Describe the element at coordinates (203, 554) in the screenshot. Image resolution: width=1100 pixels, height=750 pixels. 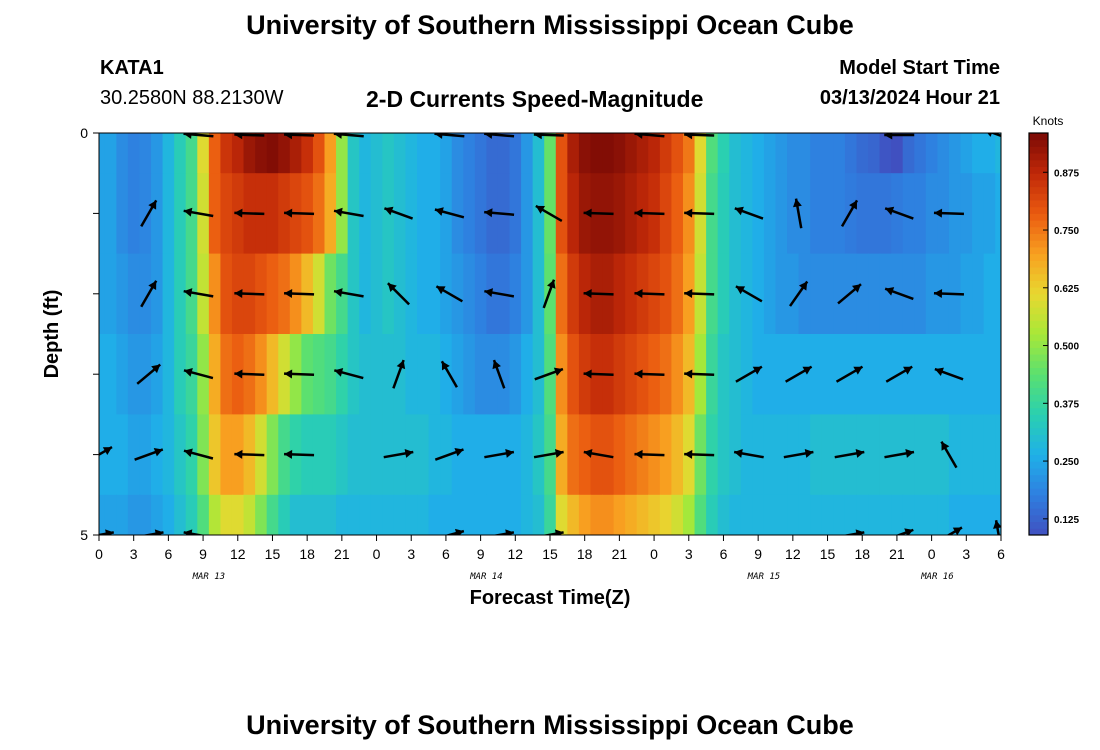
I see `x-tick-label: 9` at that location.